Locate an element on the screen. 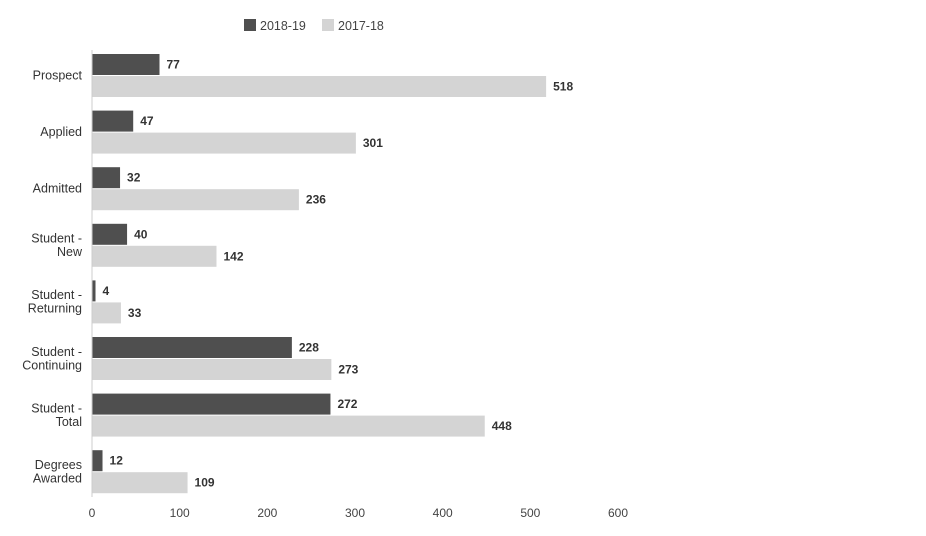 The width and height of the screenshot is (926, 536). category-label-4-0: Student - is located at coordinates (56, 295).